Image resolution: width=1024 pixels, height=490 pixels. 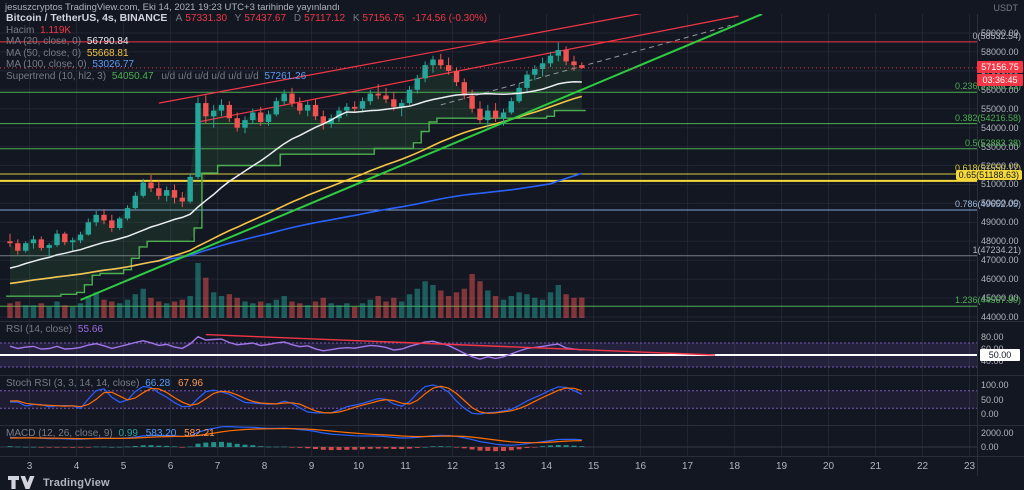 I want to click on channel-upper, so click(x=429, y=53).